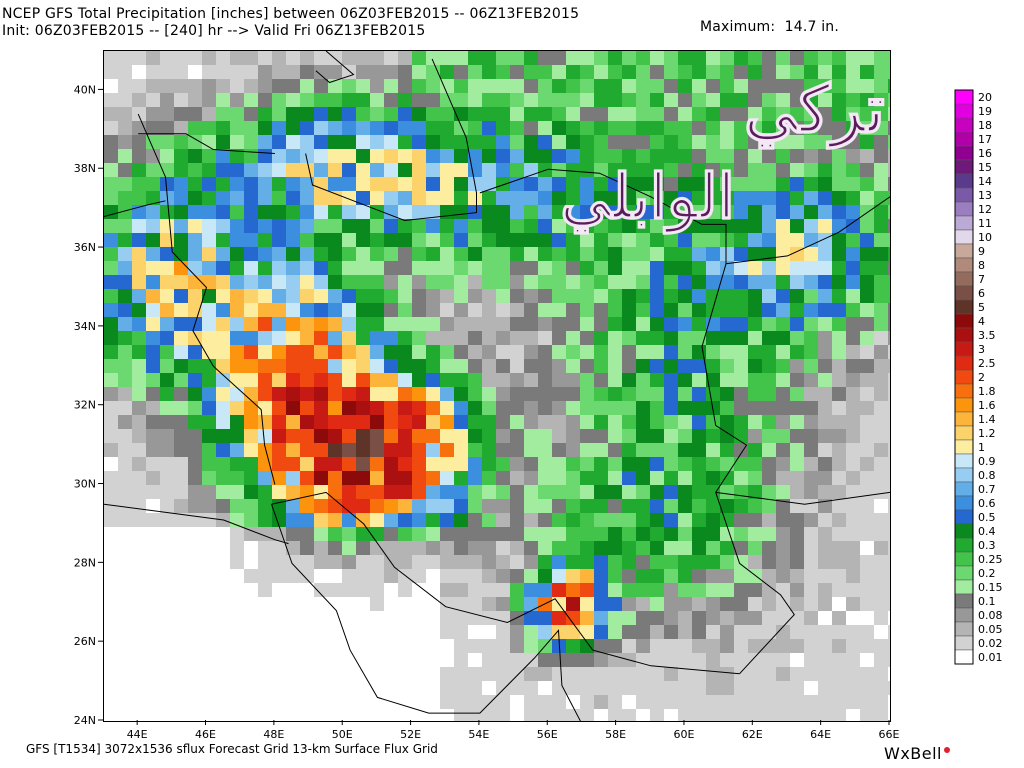  What do you see at coordinates (85, 562) in the screenshot?
I see `y-tick-label: 28N` at bounding box center [85, 562].